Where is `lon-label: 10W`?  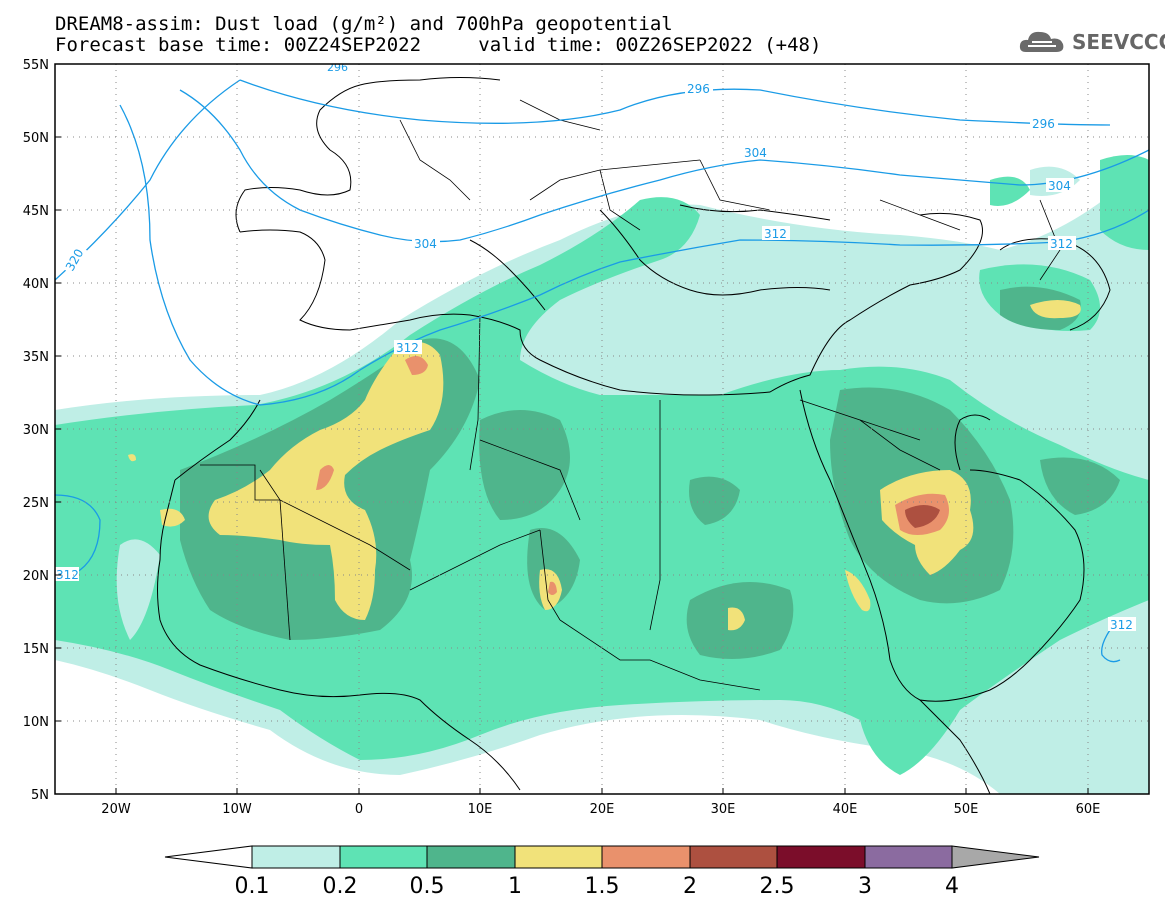 lon-label: 10W is located at coordinates (237, 809).